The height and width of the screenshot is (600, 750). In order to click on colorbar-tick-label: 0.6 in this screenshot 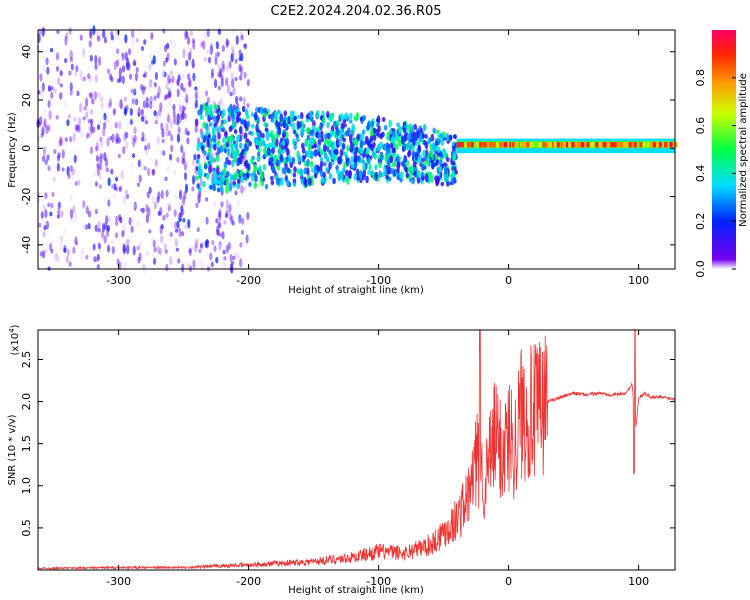, I will do `click(700, 126)`.